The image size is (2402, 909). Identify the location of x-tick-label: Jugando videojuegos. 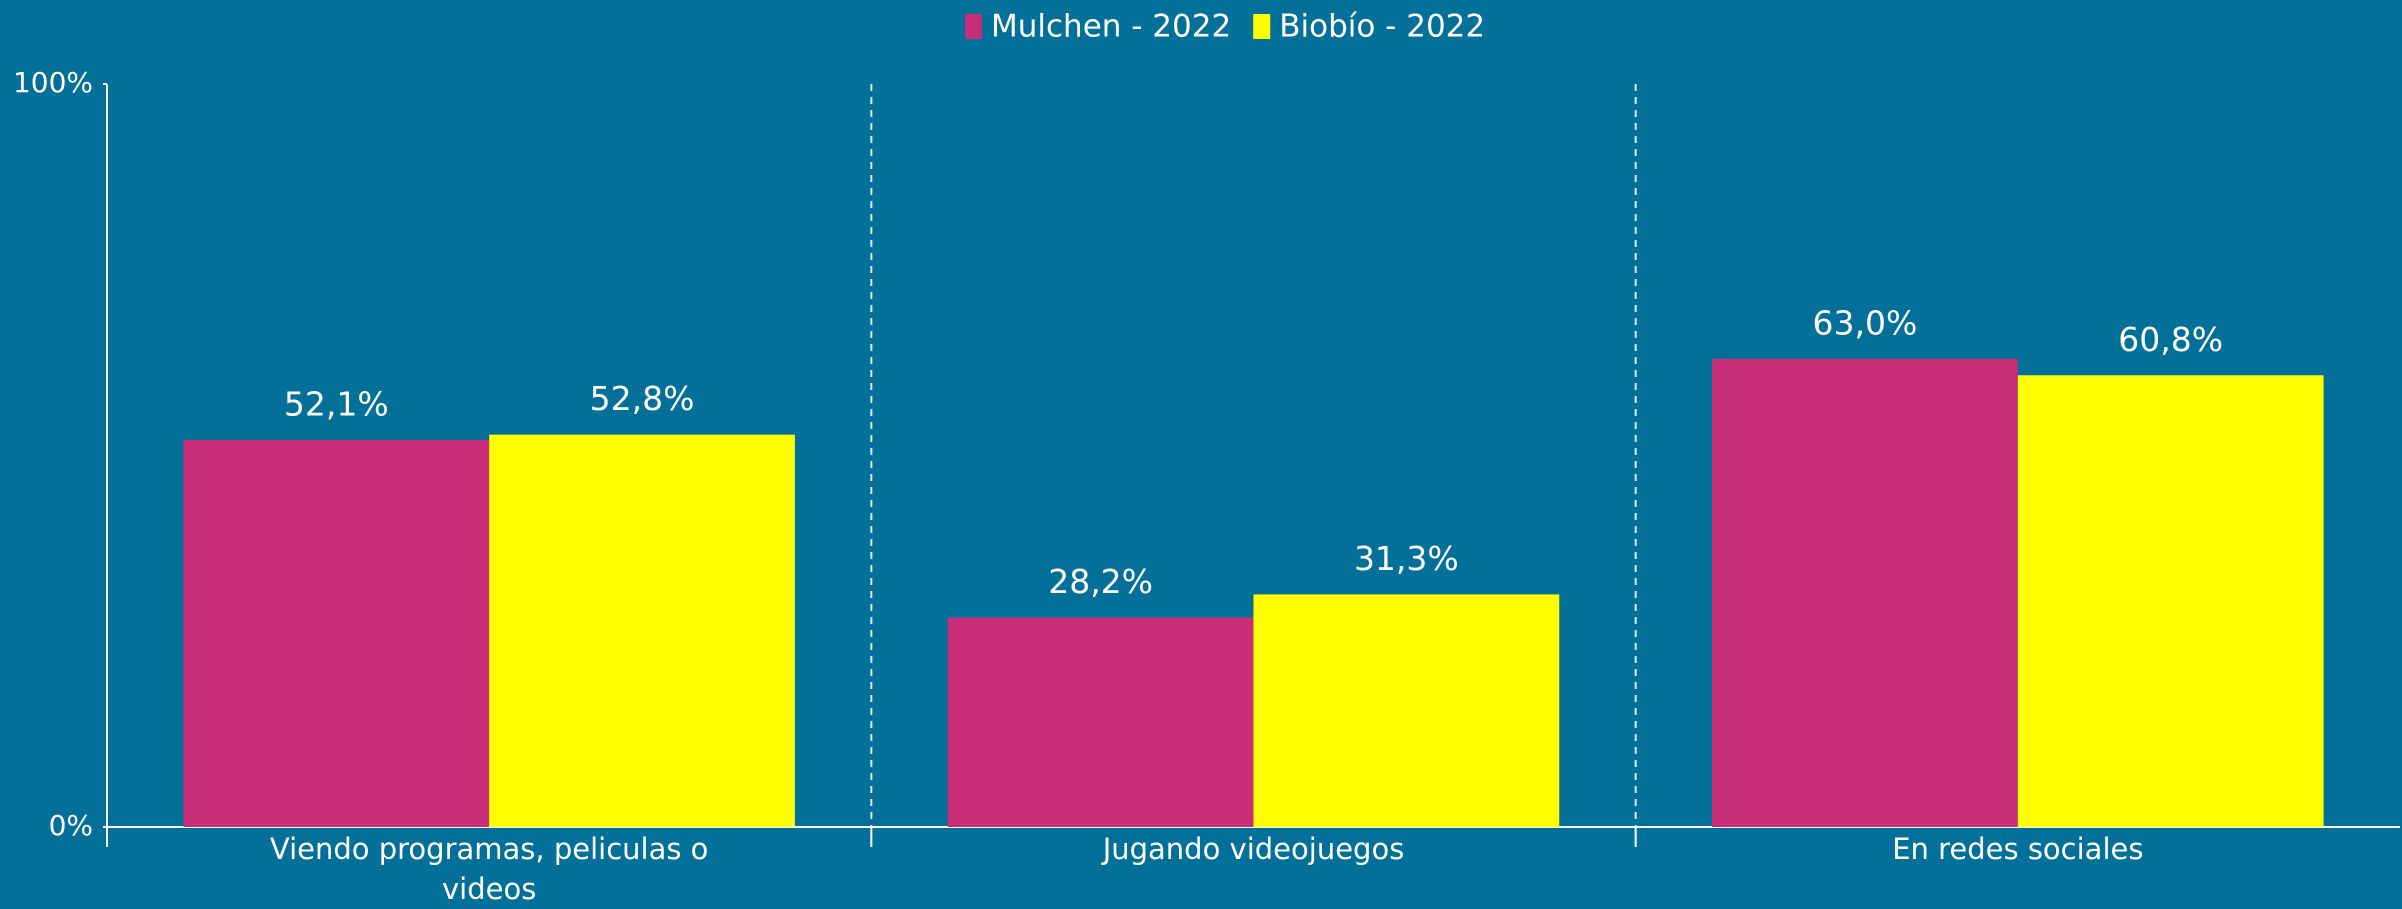
(1253, 849).